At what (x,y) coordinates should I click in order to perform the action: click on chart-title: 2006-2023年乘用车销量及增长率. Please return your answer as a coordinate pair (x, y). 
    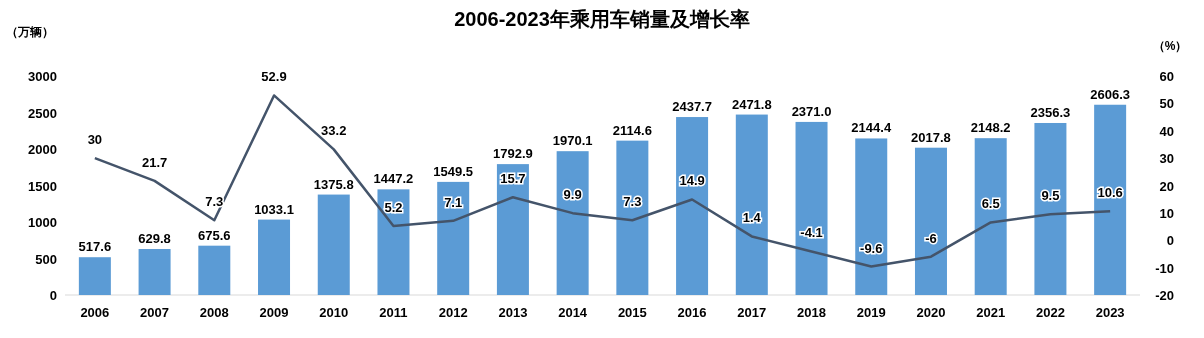
    Looking at the image, I should click on (602, 19).